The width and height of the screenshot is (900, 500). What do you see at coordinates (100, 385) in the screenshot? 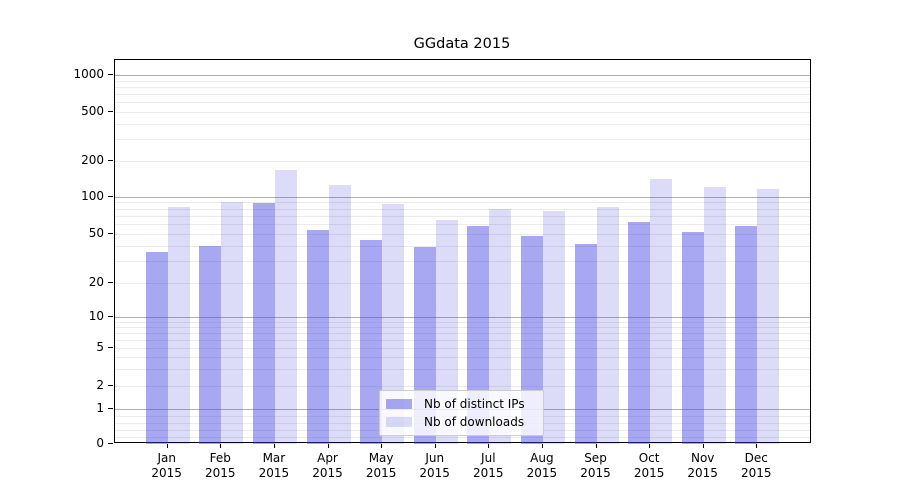
I see `y-tick-label: 2` at bounding box center [100, 385].